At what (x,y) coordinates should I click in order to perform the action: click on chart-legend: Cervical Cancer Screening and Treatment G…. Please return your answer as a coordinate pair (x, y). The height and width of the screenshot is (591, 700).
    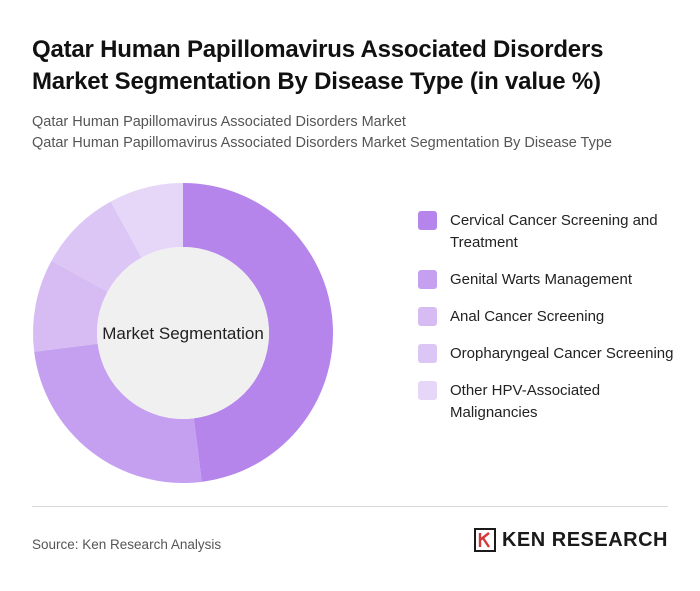
    Looking at the image, I should click on (548, 324).